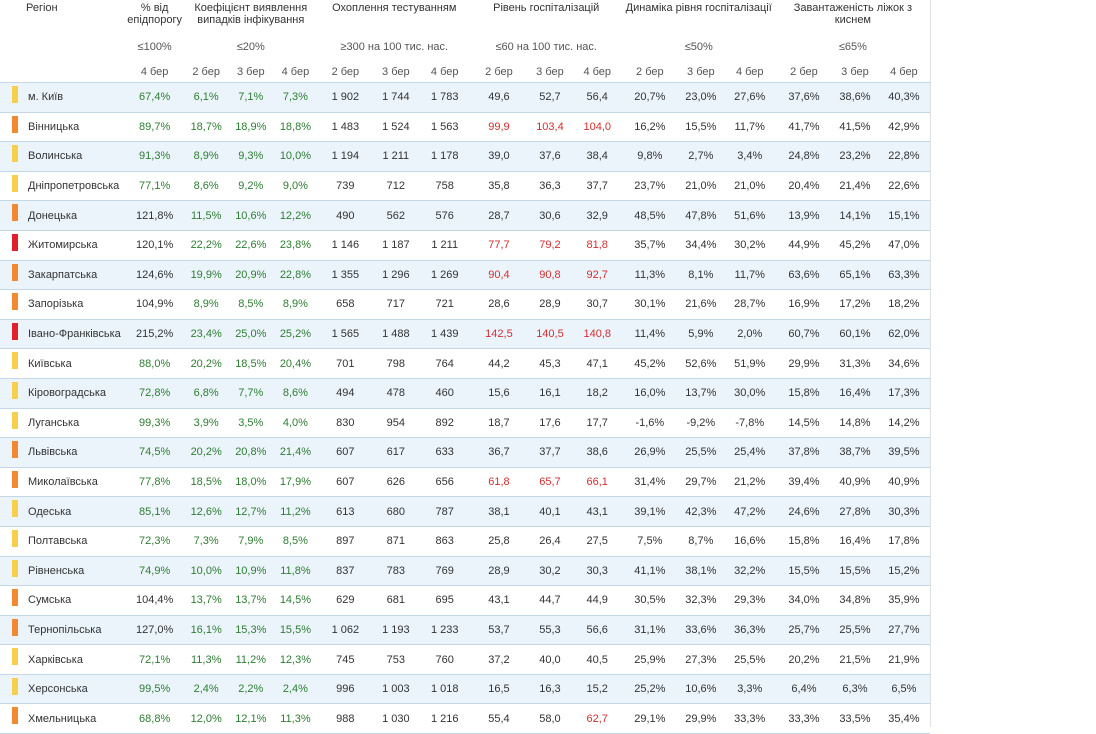  What do you see at coordinates (701, 422) in the screenshot?
I see `value-cell: -9,2%` at bounding box center [701, 422].